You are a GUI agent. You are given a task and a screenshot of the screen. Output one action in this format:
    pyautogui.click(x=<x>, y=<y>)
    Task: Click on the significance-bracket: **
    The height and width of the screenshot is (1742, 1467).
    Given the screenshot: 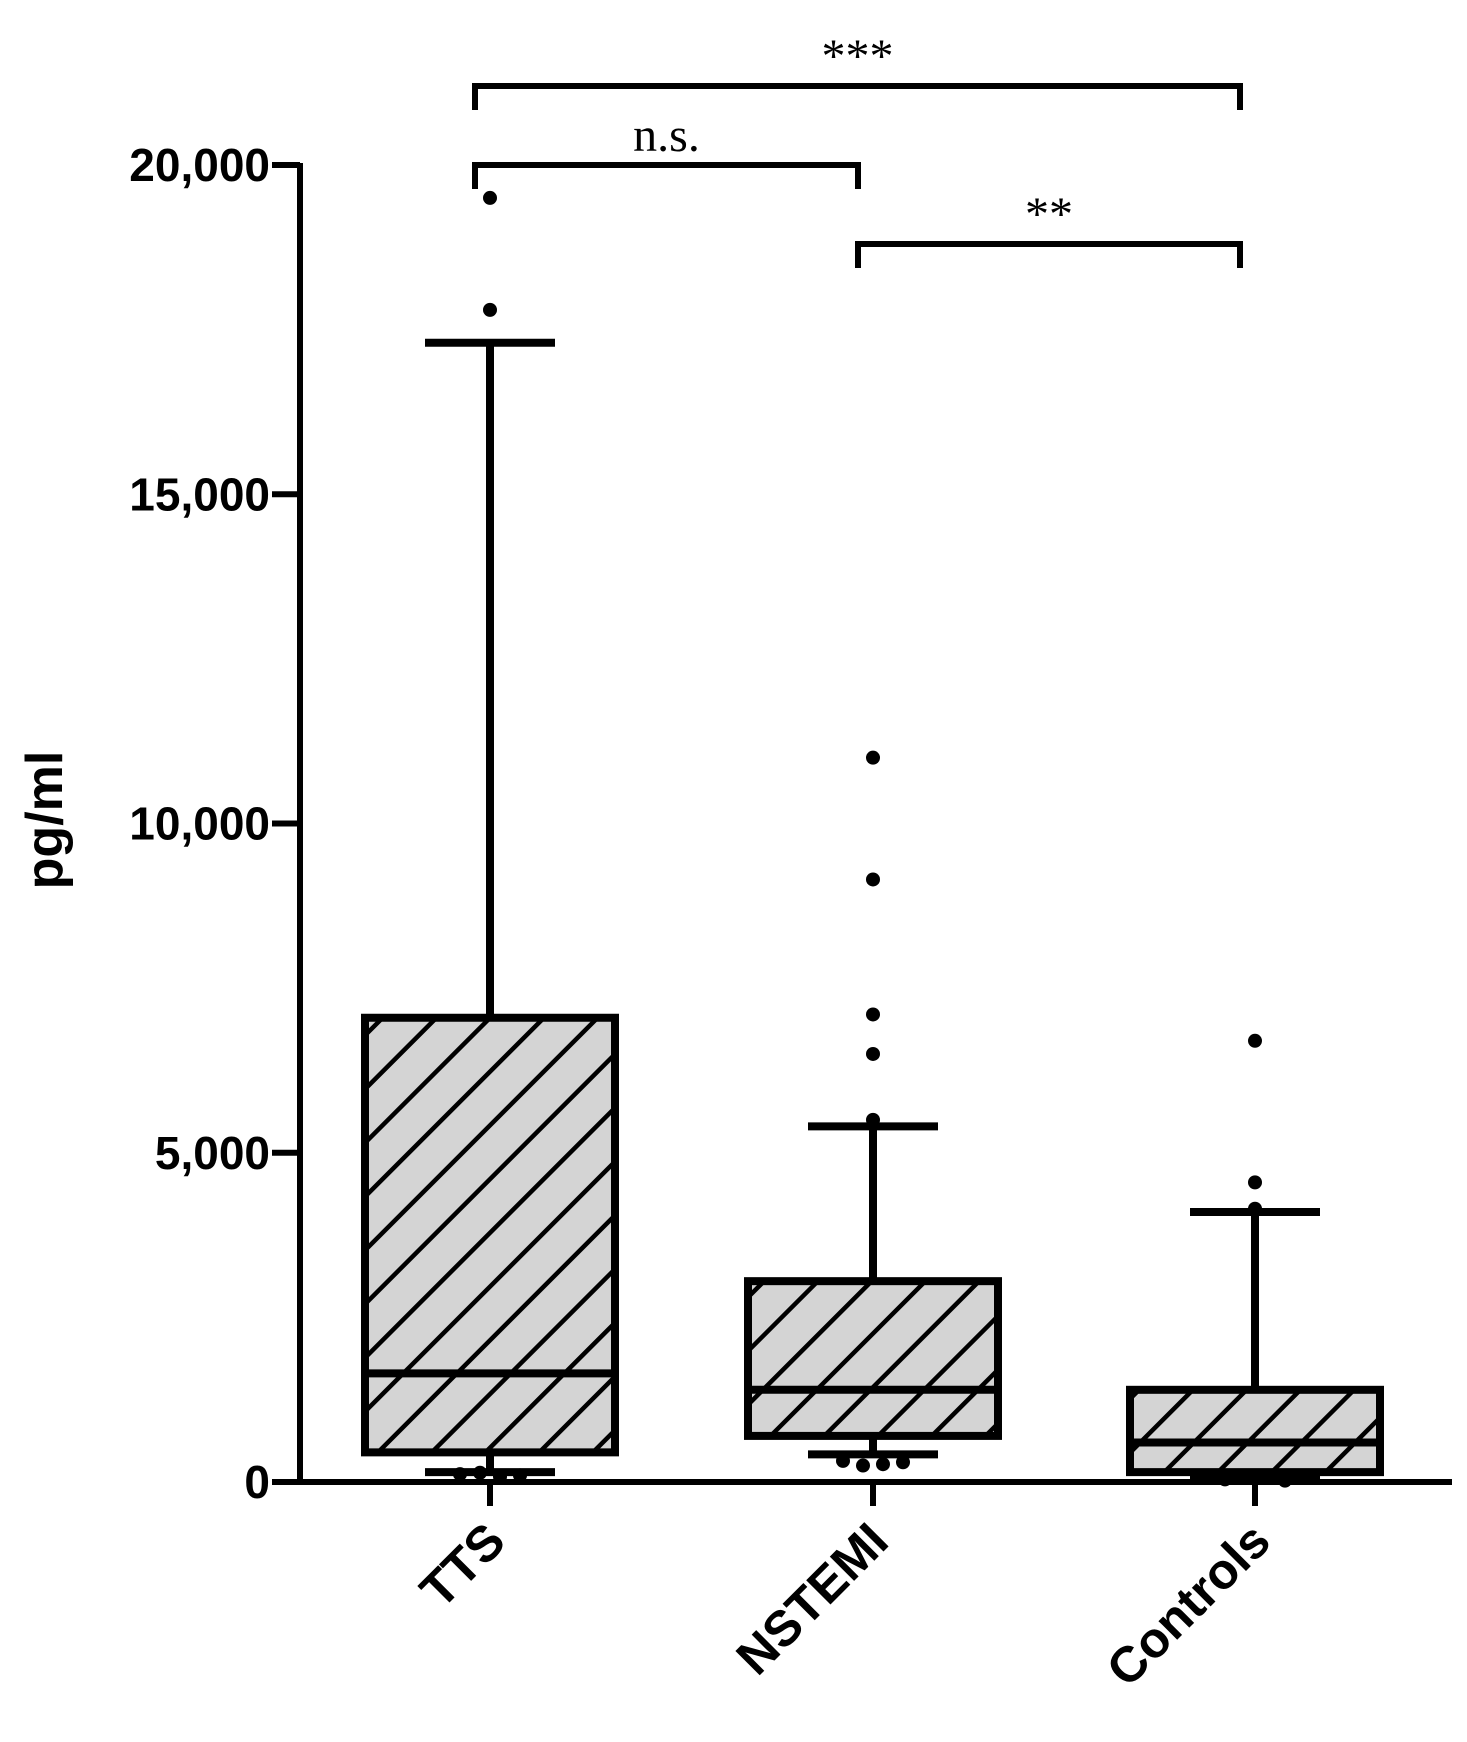 What is the action you would take?
    pyautogui.click(x=1049, y=228)
    